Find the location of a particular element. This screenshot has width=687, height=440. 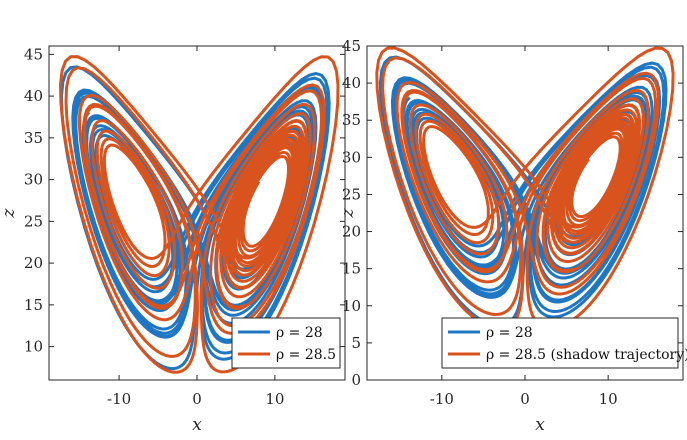

right-y-tick-label: 25 is located at coordinates (351, 194).